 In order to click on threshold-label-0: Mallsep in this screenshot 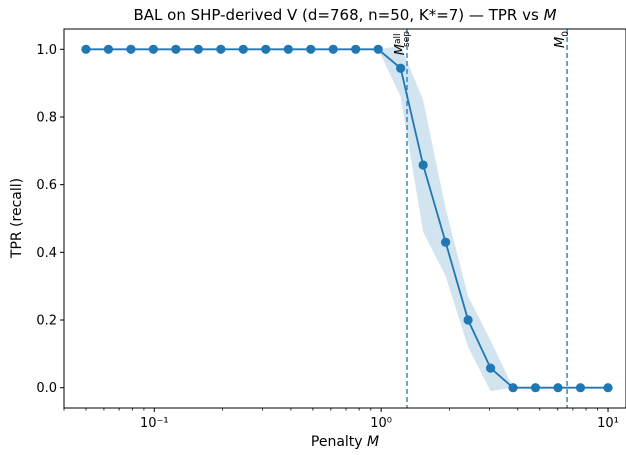, I will do `click(402, 43)`.